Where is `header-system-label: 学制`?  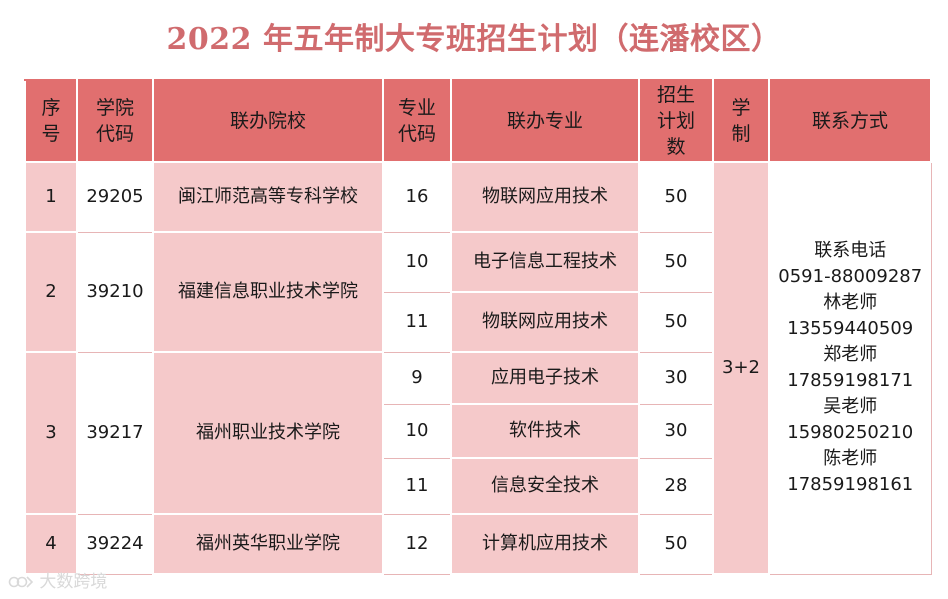
header-system-label: 学制 is located at coordinates (741, 121).